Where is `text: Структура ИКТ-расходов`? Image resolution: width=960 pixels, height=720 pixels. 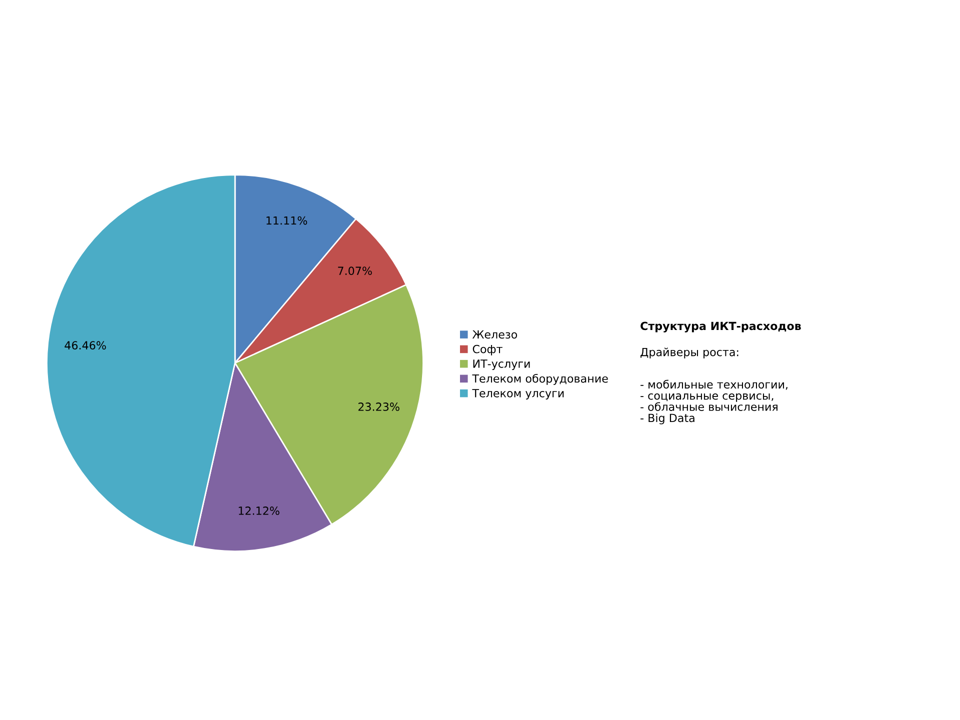 text: Структура ИКТ-расходов is located at coordinates (720, 327).